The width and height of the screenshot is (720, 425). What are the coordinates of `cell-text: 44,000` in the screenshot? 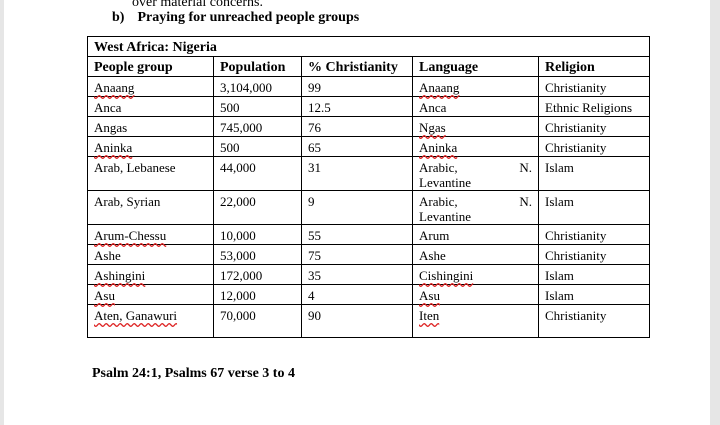 It's located at (238, 167).